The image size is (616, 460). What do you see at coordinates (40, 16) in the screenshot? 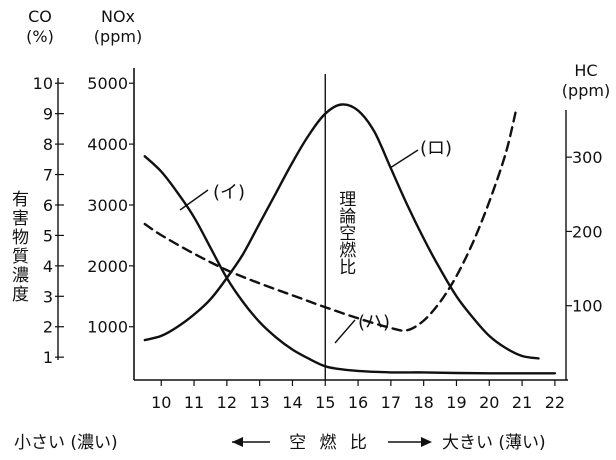
I see `co-axis-title: CO` at bounding box center [40, 16].